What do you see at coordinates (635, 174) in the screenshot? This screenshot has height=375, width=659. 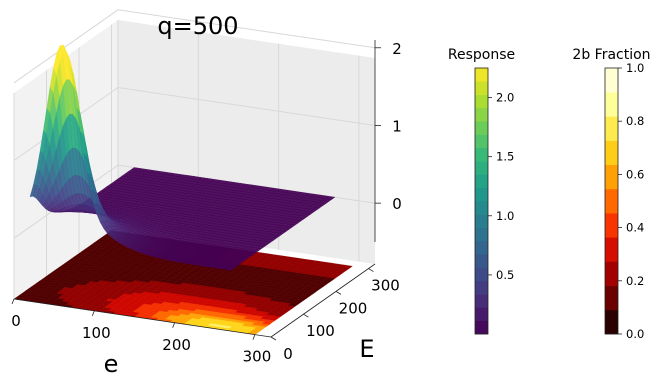 I see `colorbar-tick-label: 0.6` at bounding box center [635, 174].